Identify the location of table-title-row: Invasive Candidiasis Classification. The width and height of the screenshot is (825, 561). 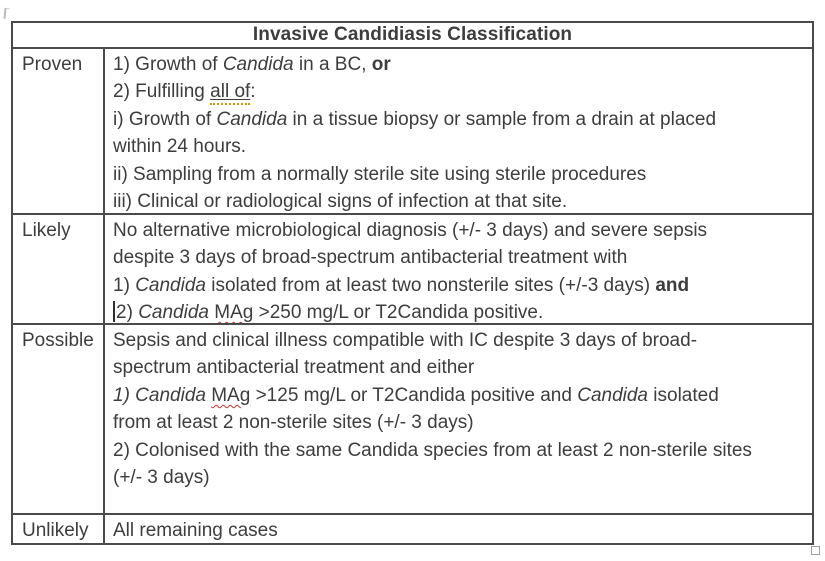
(412, 36).